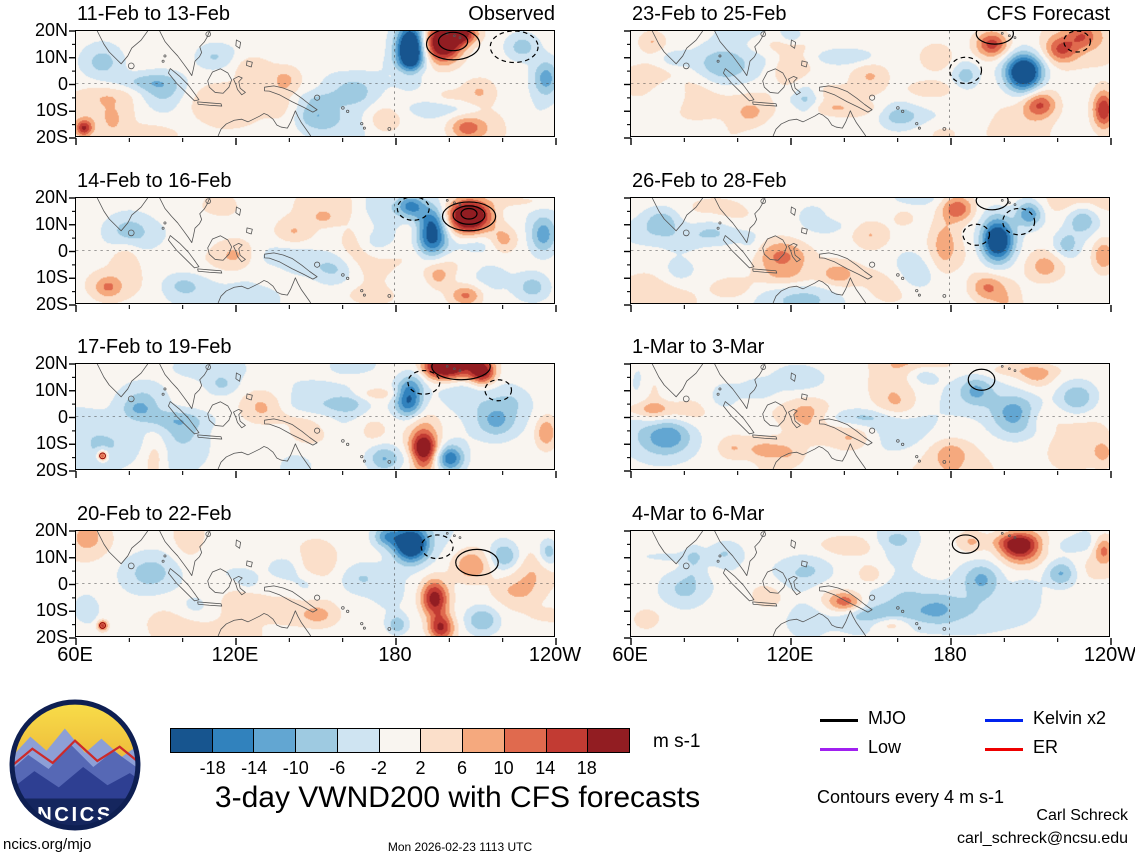 Image resolution: width=1135 pixels, height=860 pixels. What do you see at coordinates (503, 768) in the screenshot?
I see `colorbar-tick-label: 10` at bounding box center [503, 768].